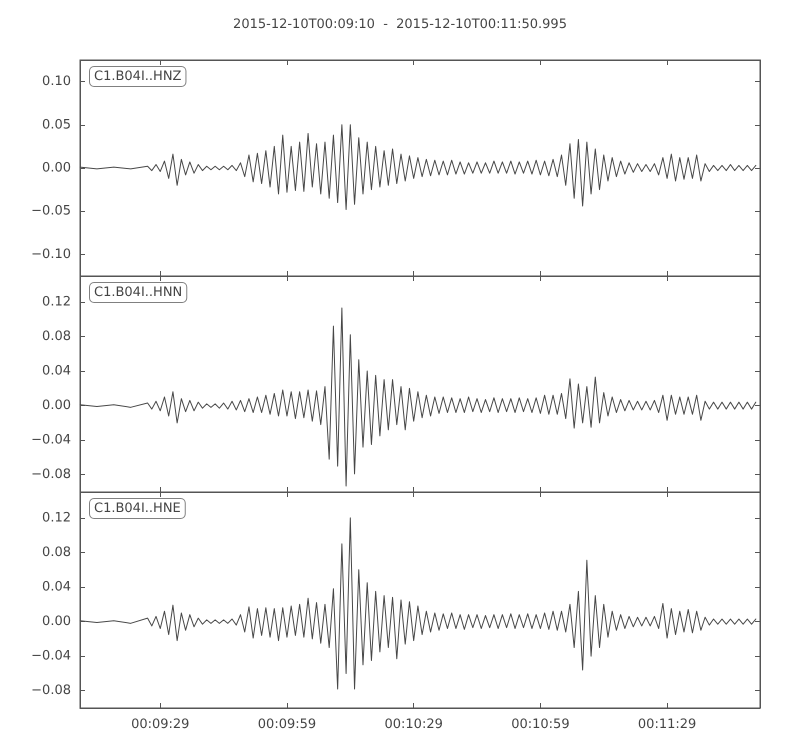  Describe the element at coordinates (138, 292) in the screenshot. I see `annotation: C1.B04I..HNN` at that location.